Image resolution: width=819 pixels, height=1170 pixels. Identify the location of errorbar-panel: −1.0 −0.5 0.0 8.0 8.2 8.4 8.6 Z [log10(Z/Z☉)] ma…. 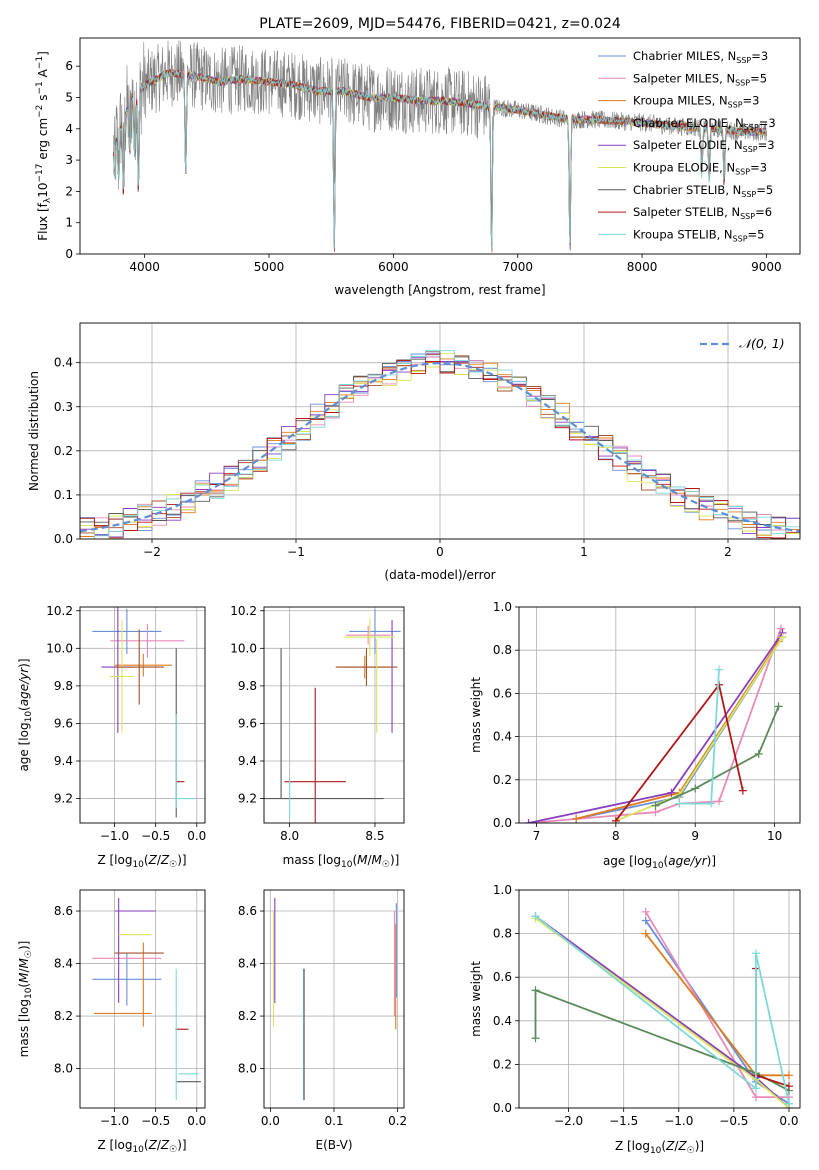
(111, 1022).